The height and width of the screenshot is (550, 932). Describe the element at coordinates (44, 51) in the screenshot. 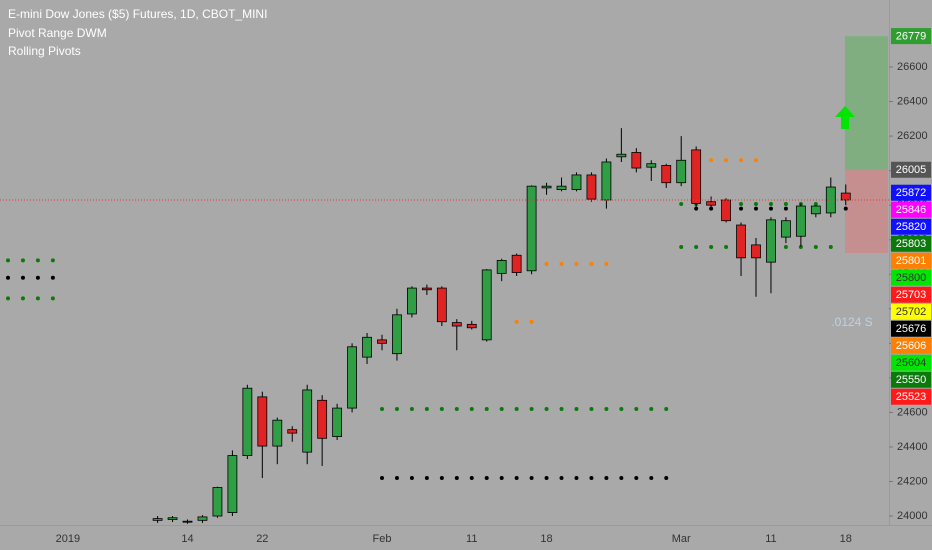

I see `indicator-label: Rolling Pivots` at that location.